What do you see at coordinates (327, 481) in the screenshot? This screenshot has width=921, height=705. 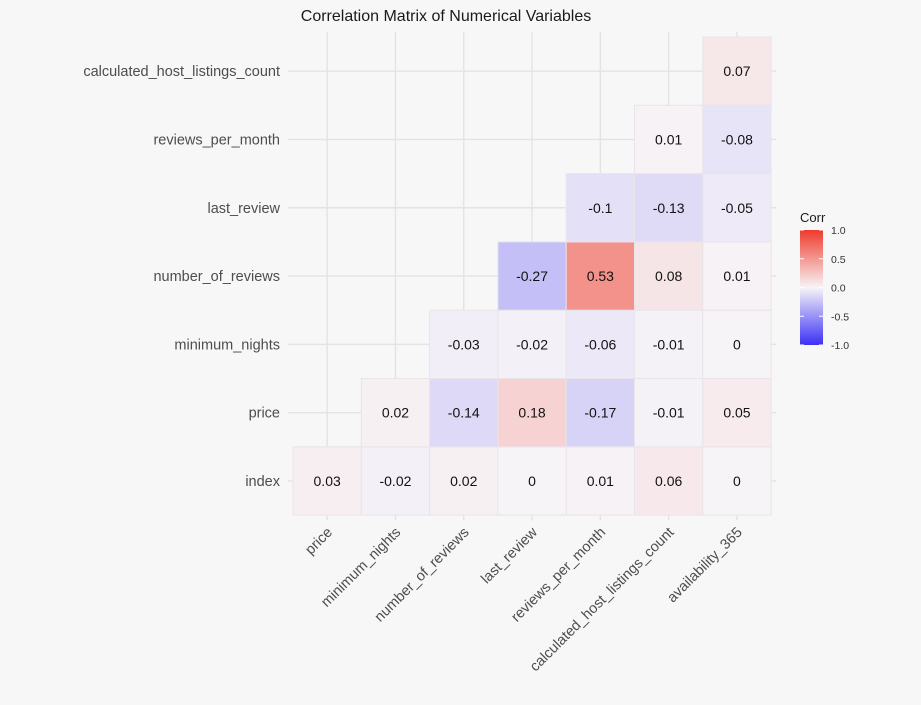 I see `cell-label-index-price: 0.03` at bounding box center [327, 481].